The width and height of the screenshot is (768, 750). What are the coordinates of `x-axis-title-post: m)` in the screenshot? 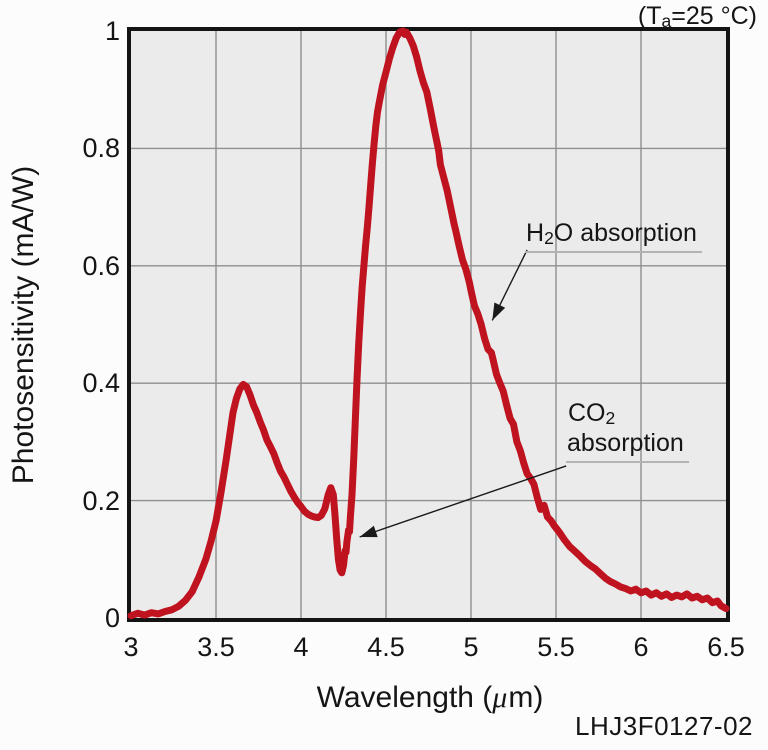 It's located at (526, 697).